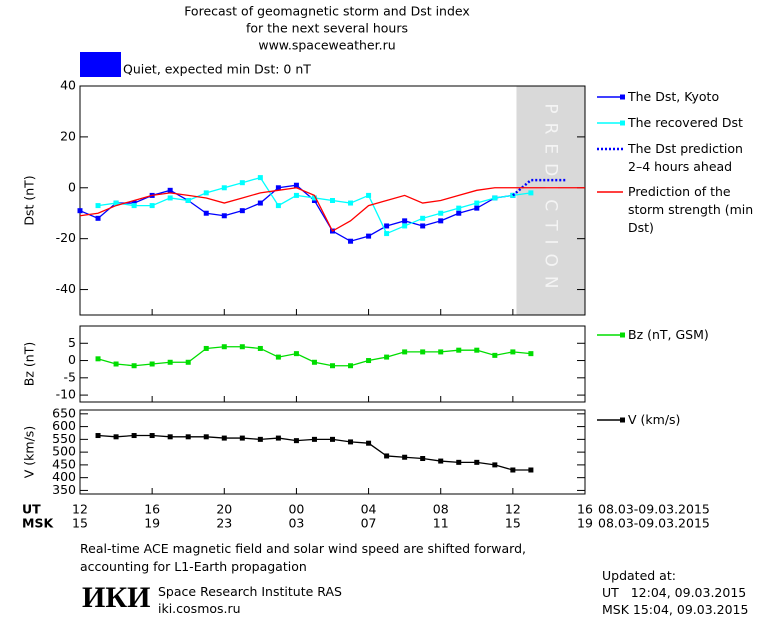  I want to click on legend-label: V (km/s), so click(654, 419).